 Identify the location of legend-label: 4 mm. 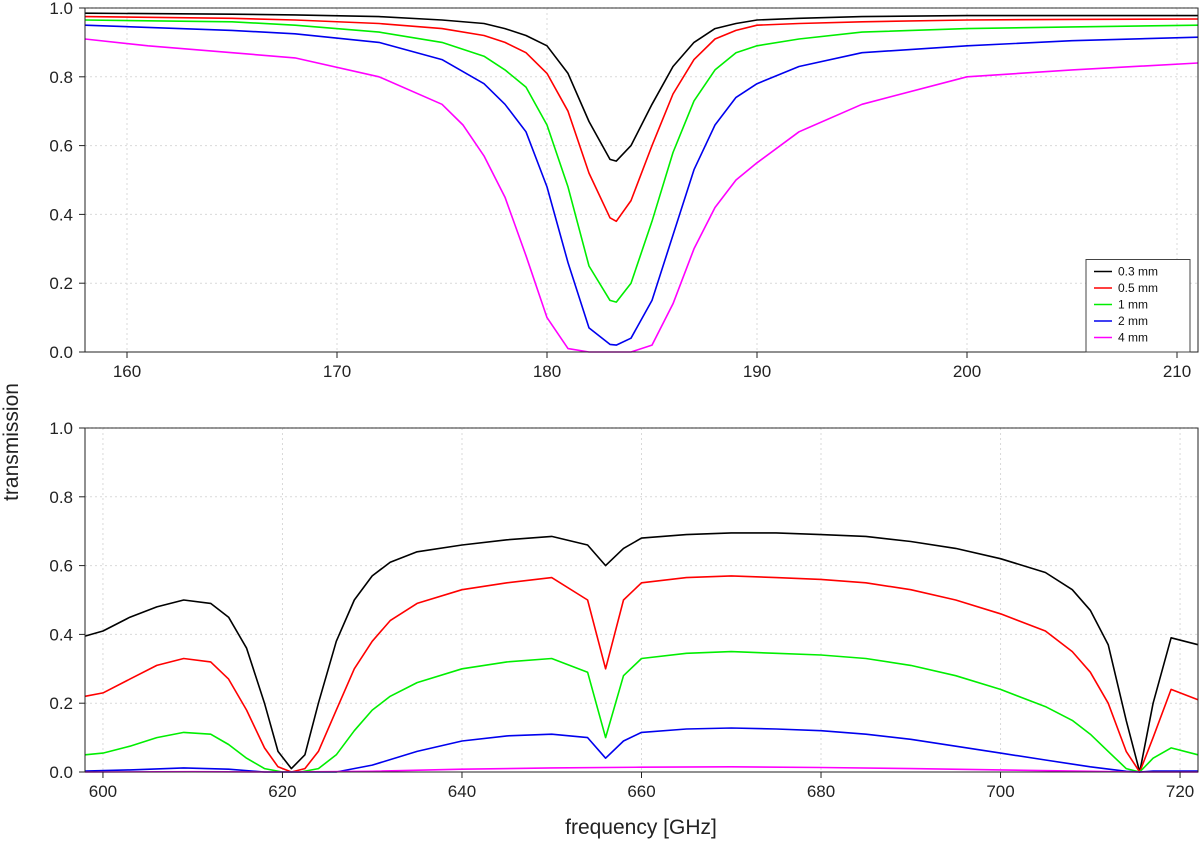
(1133, 338).